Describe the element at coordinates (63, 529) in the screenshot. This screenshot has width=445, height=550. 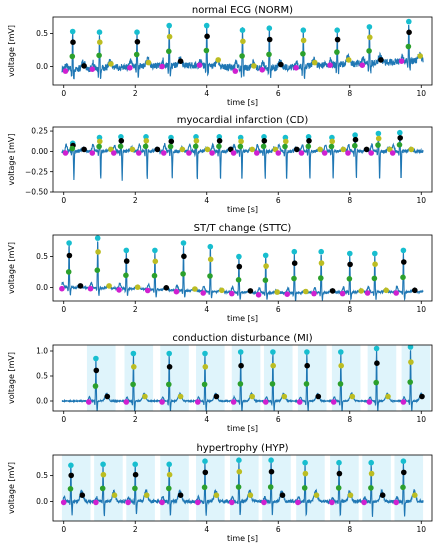
I see `x-tick-label: 0` at that location.